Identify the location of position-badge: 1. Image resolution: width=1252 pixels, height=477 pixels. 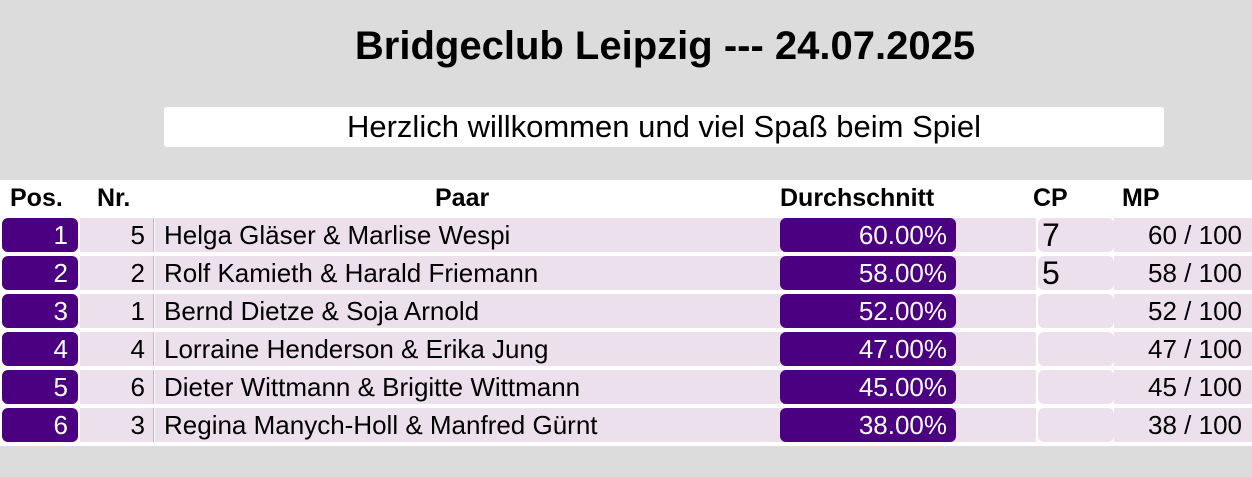
(40, 235).